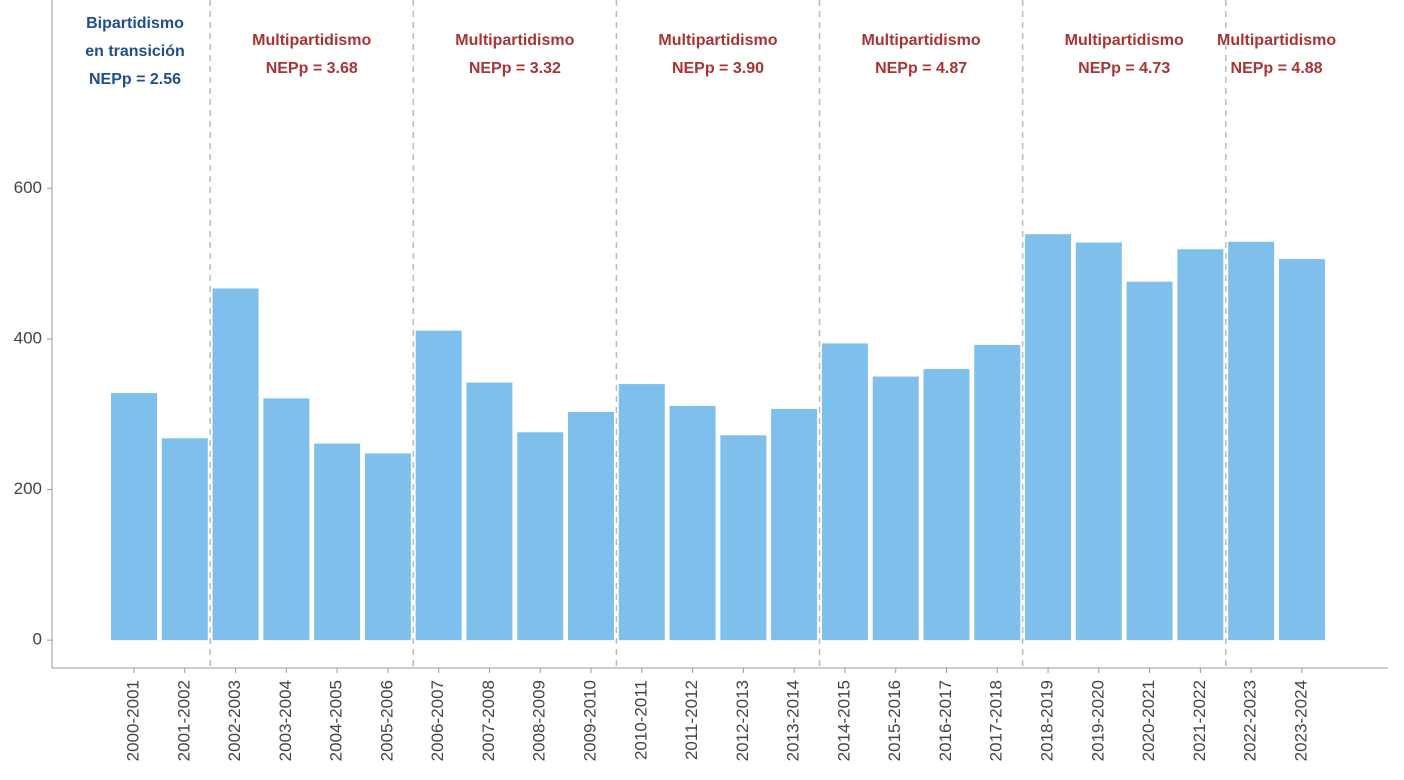  What do you see at coordinates (312, 68) in the screenshot?
I see `period-annotation: NEPp = 3.68` at bounding box center [312, 68].